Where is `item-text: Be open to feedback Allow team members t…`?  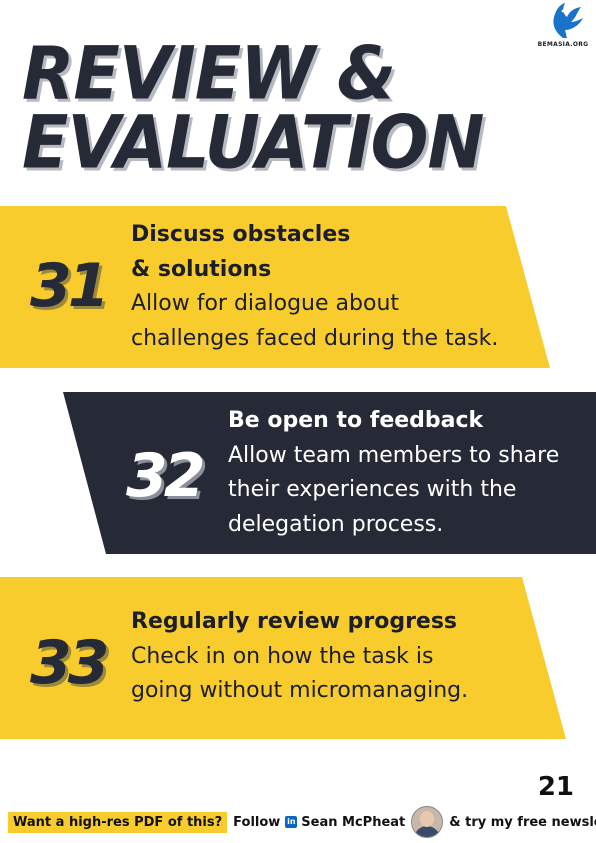 item-text: Be open to feedback Allow team members t… is located at coordinates (393, 473).